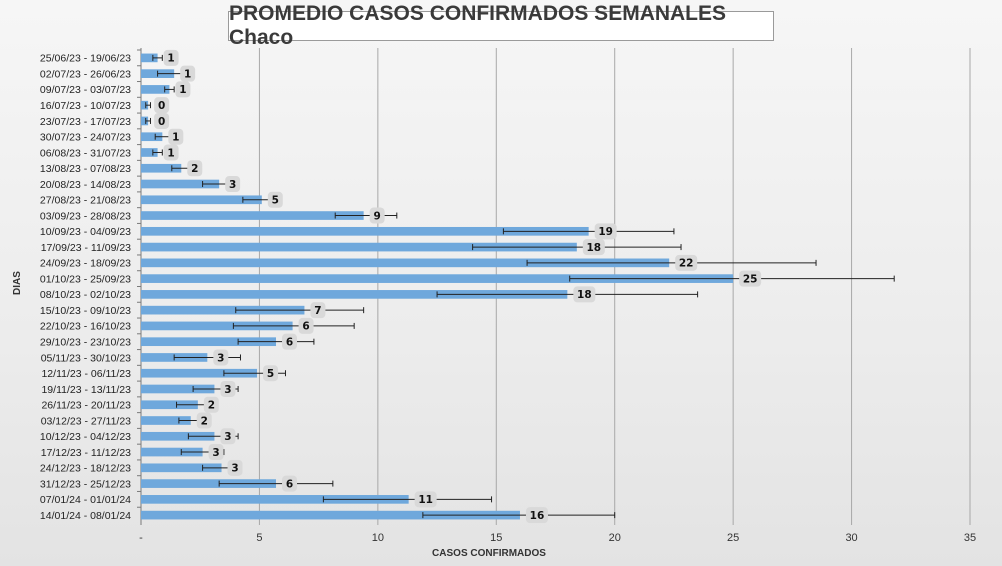  Describe the element at coordinates (496, 538) in the screenshot. I see `x-tick-label: 15` at that location.